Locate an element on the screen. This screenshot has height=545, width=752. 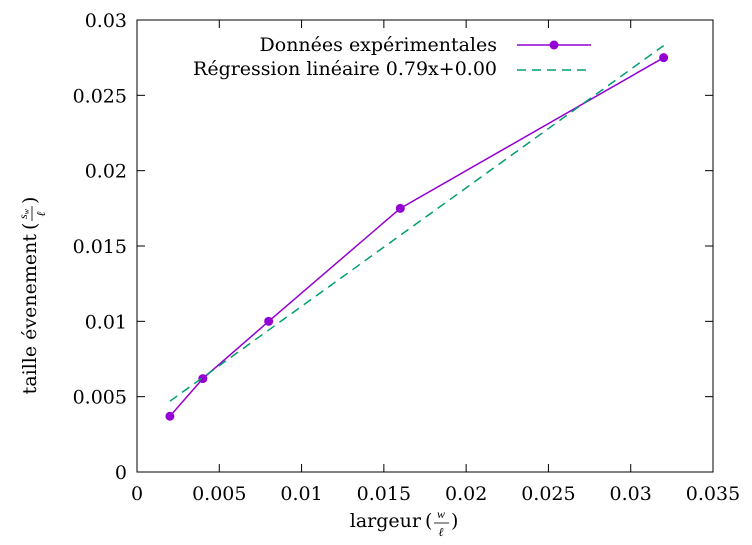
y-tick-label: 0.015 is located at coordinates (100, 247).